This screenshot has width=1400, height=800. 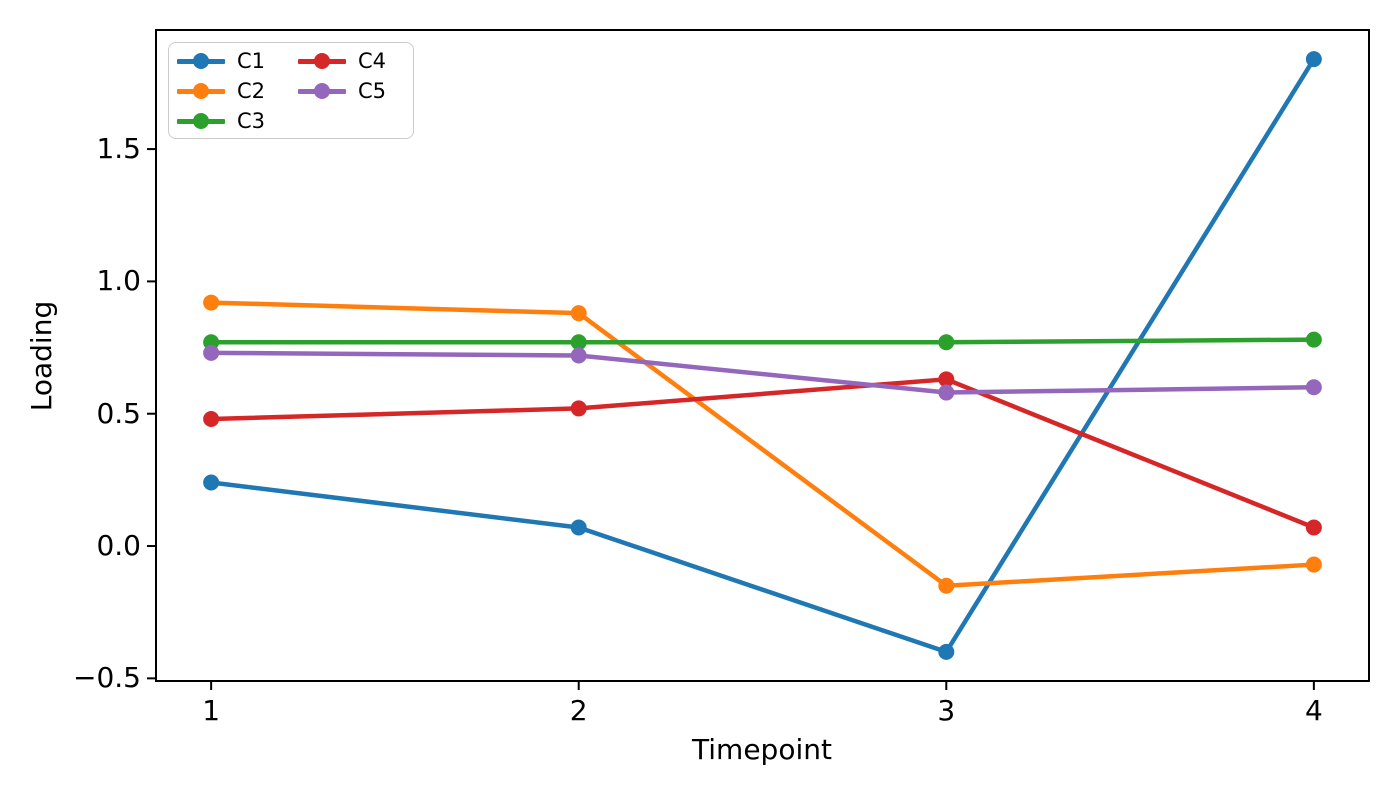 I want to click on data-point-c2-t2, so click(x=578, y=313).